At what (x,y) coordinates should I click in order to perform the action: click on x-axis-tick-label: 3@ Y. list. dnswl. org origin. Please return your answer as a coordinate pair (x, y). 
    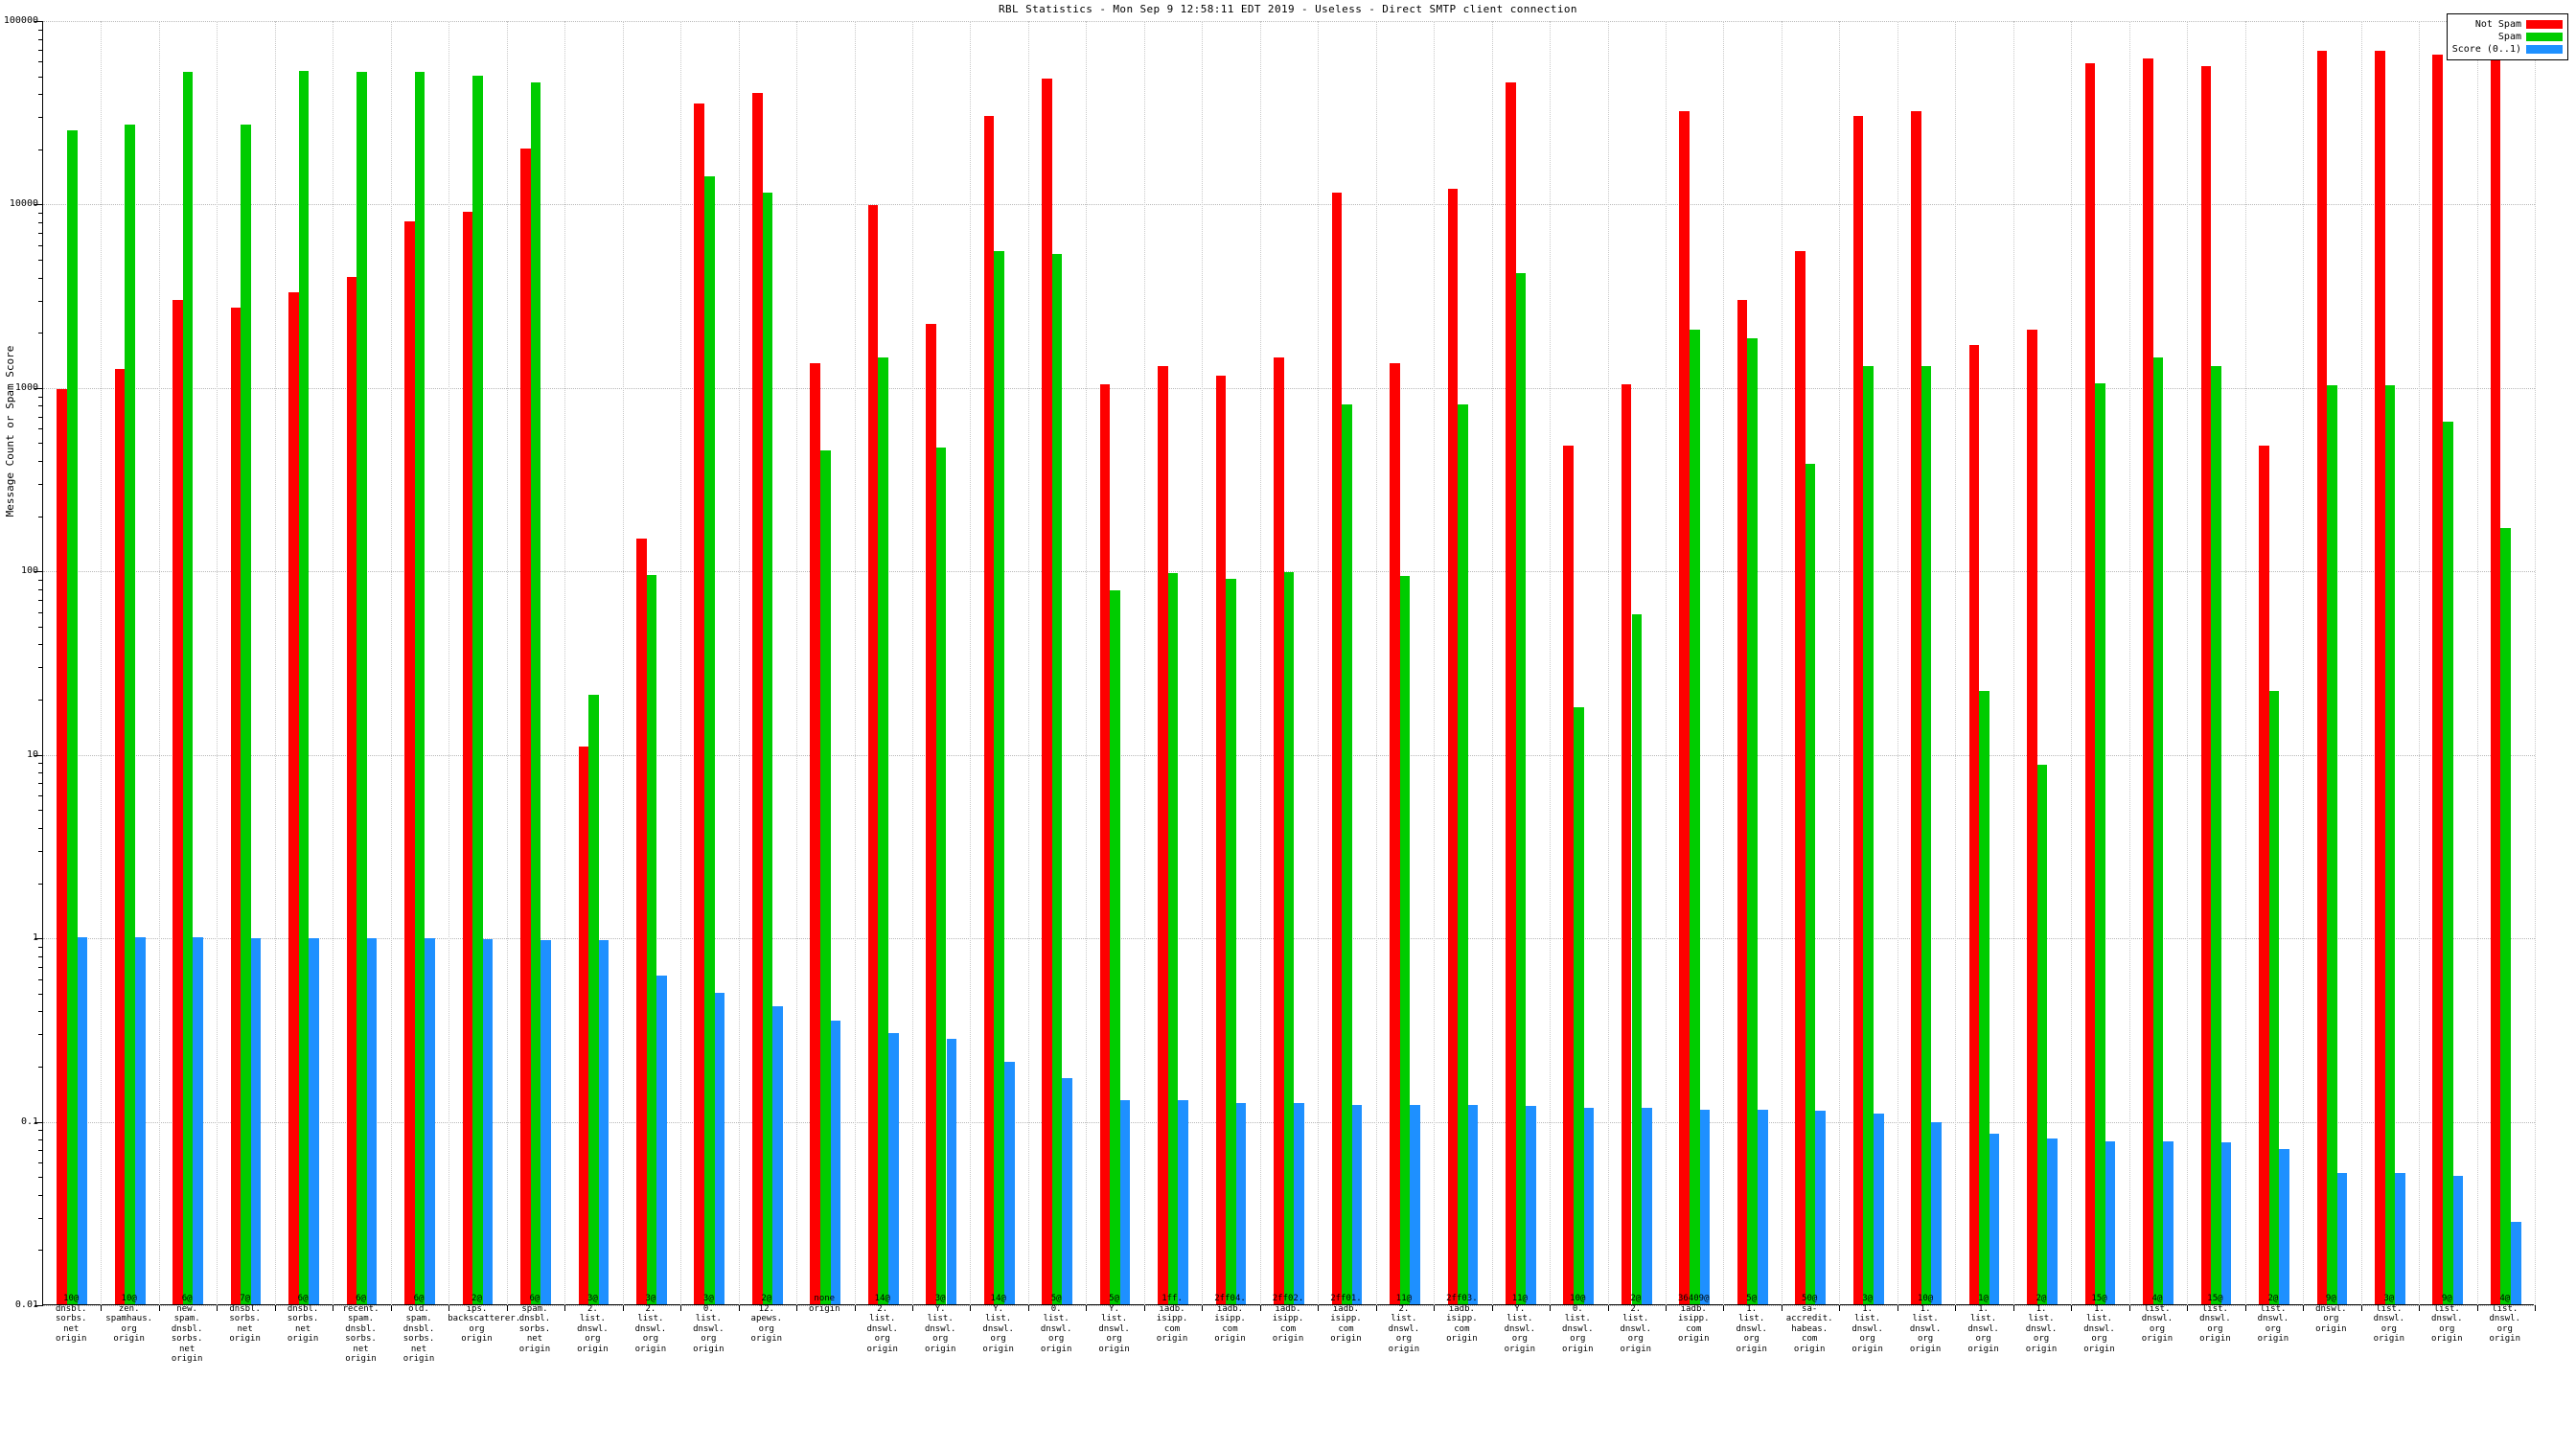
    Looking at the image, I should click on (940, 1324).